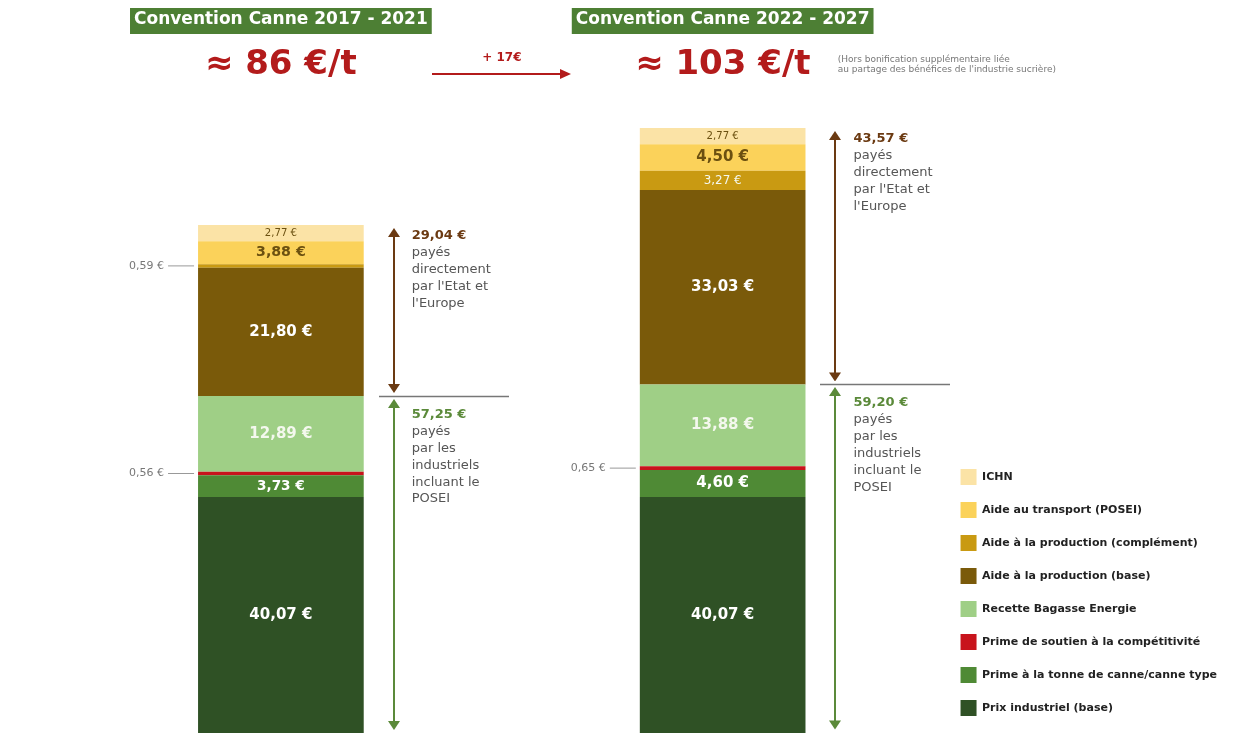 The width and height of the screenshot is (1237, 733). I want to click on text: + 17€, so click(502, 57).